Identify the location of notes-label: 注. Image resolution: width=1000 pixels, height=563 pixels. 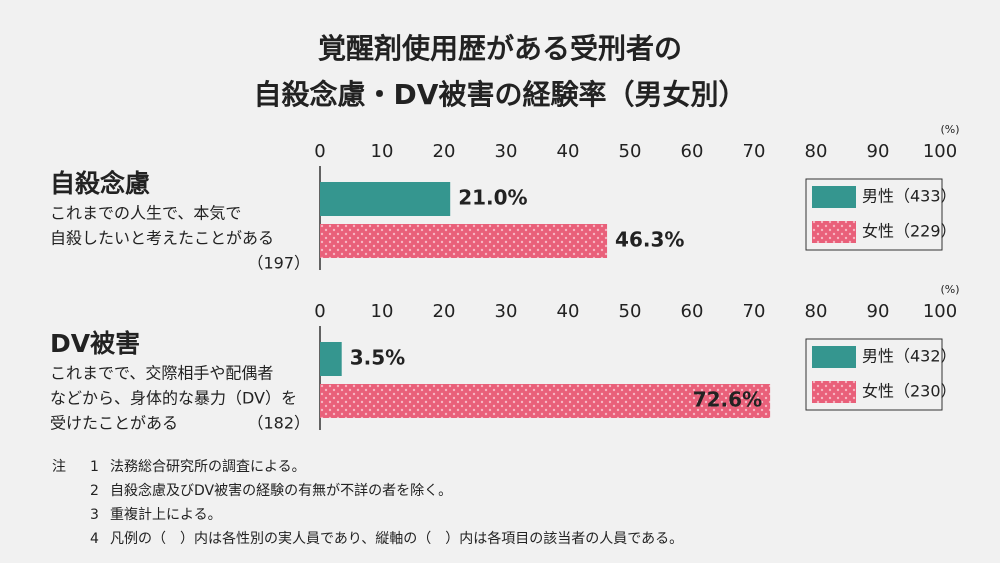
(59, 467).